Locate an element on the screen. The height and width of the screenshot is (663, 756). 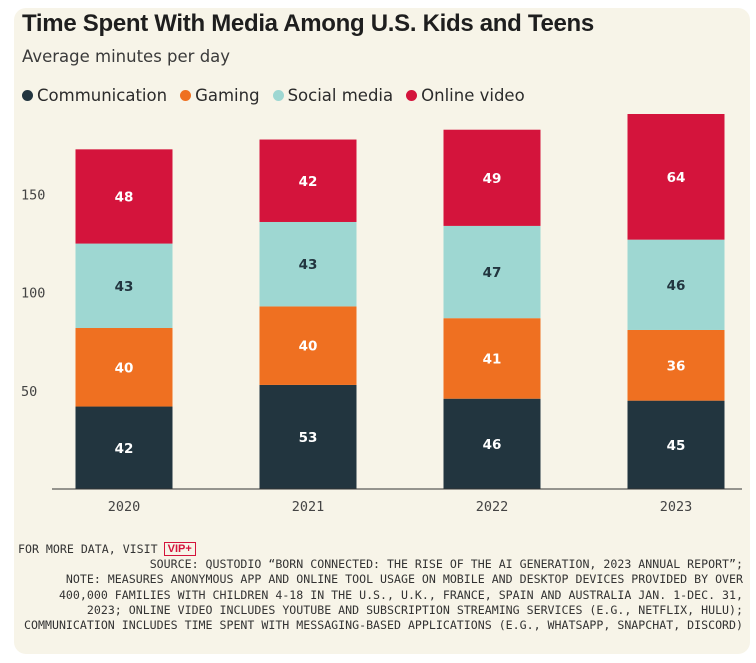
x-tick-label-2020: 2020 is located at coordinates (124, 507).